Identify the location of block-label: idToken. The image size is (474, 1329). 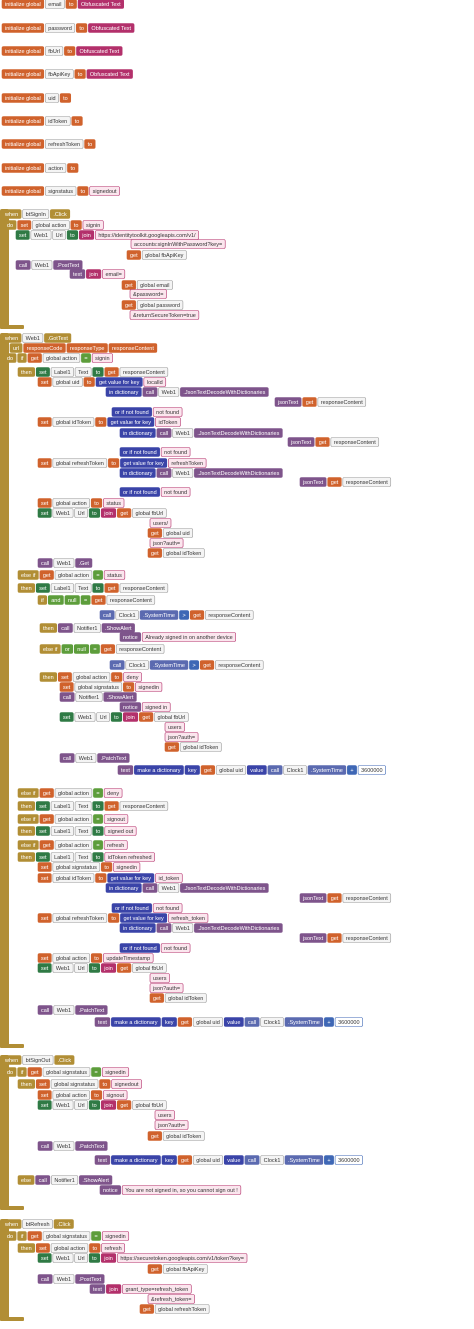
(167, 423).